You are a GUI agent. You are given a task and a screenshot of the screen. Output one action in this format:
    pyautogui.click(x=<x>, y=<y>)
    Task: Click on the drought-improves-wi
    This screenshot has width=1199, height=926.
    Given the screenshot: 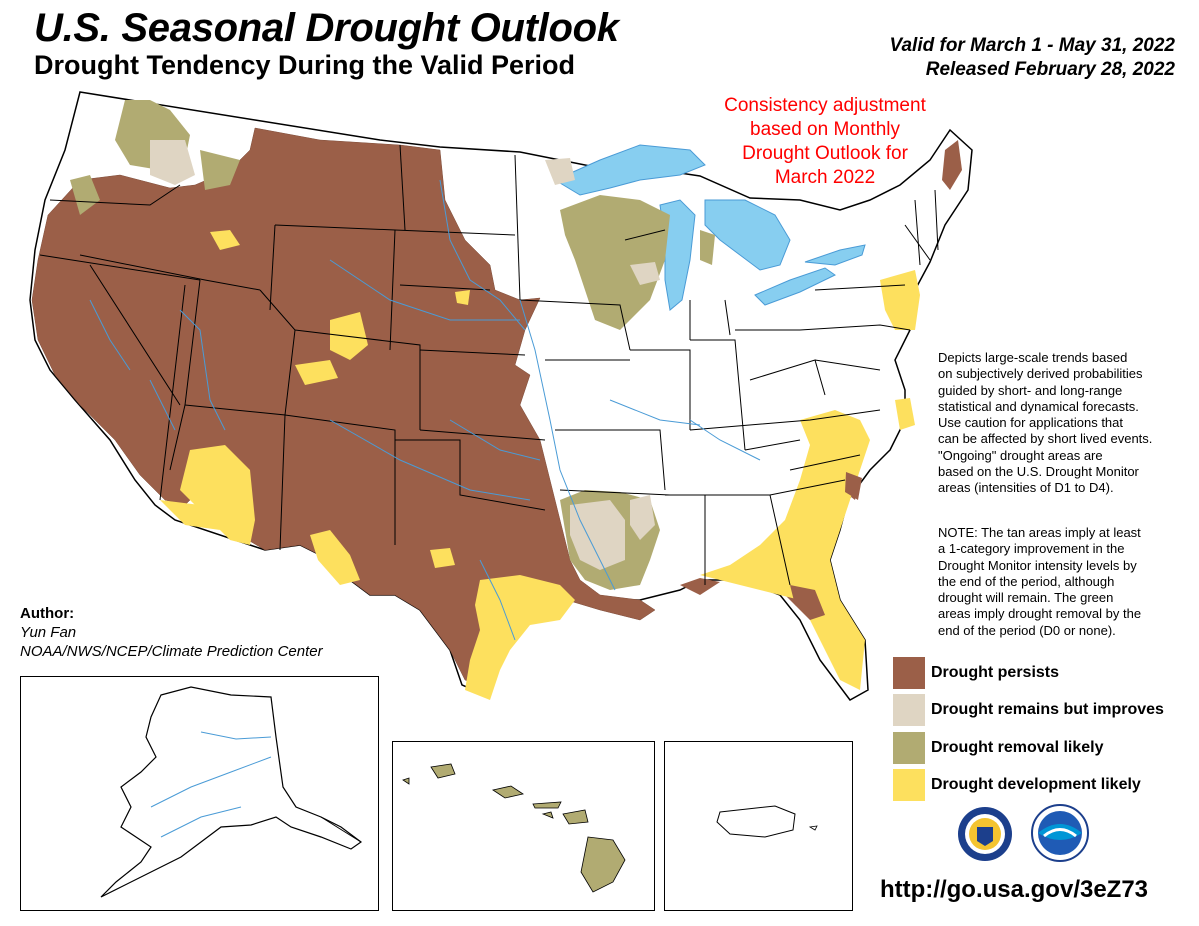 What is the action you would take?
    pyautogui.click(x=645, y=273)
    